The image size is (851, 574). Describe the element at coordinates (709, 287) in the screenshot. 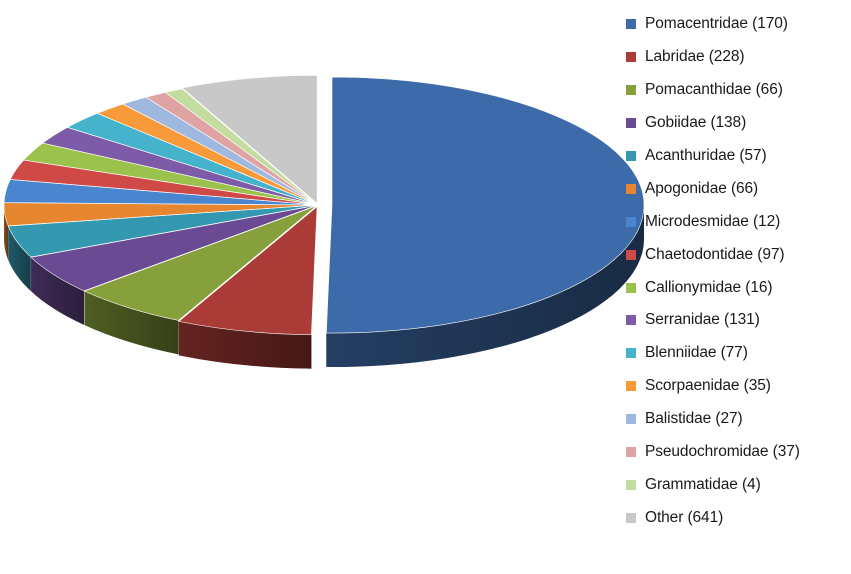

I see `legend-label: Callionymidae (16)` at that location.